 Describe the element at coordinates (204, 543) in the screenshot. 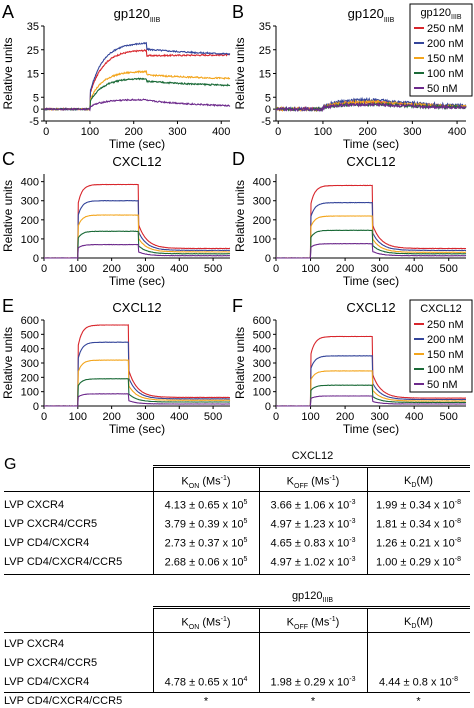

I see `cell-value: 2.73 ± 0.37 x 10` at that location.